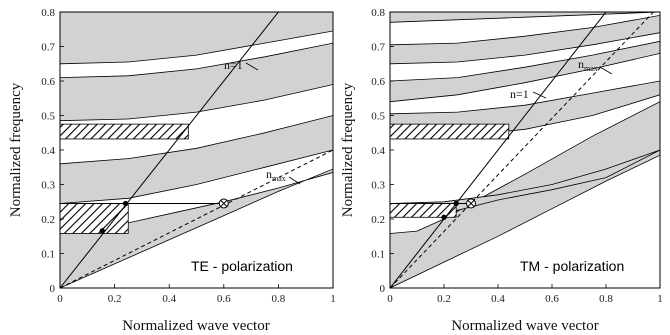 This screenshot has width=670, height=335. What do you see at coordinates (252, 66) in the screenshot?
I see `te-light-line-arrow` at bounding box center [252, 66].